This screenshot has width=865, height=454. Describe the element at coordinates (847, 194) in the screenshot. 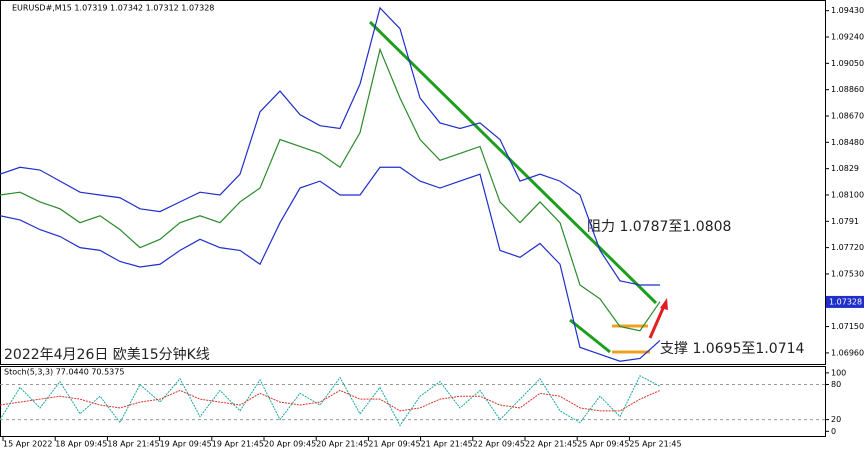

I see `y-tick-label: 1.08100` at that location.